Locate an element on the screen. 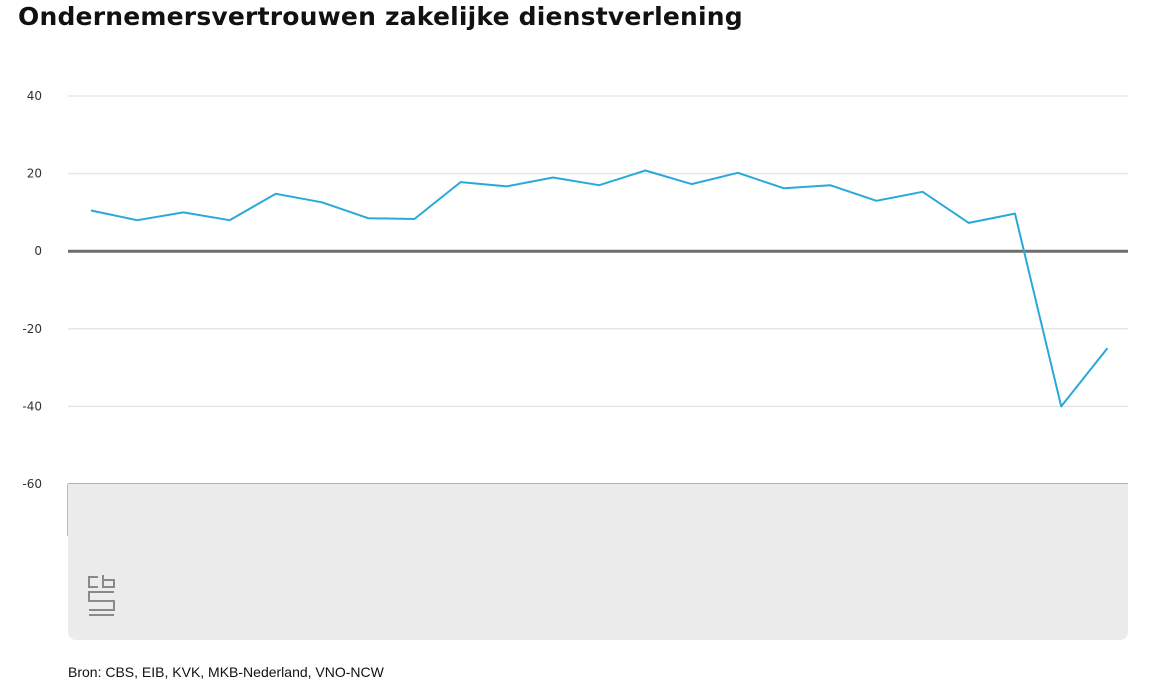  y-tick-label: 0 is located at coordinates (38, 251).